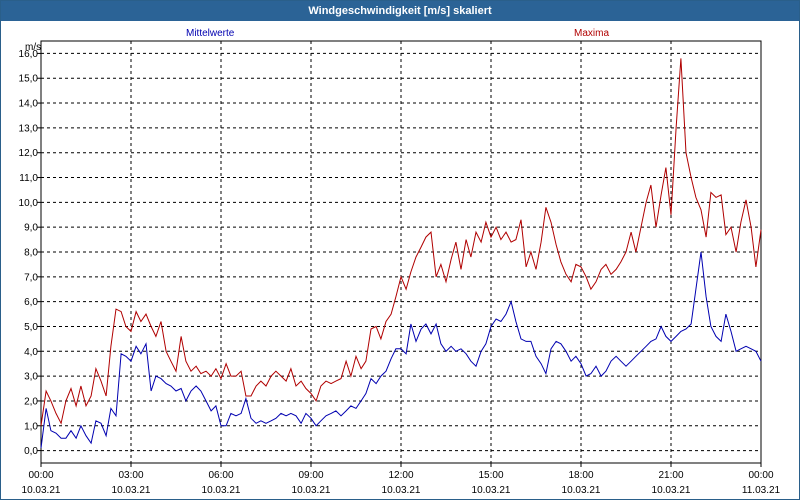  What do you see at coordinates (490, 475) in the screenshot?
I see `x-tick-time: 15:00` at bounding box center [490, 475].